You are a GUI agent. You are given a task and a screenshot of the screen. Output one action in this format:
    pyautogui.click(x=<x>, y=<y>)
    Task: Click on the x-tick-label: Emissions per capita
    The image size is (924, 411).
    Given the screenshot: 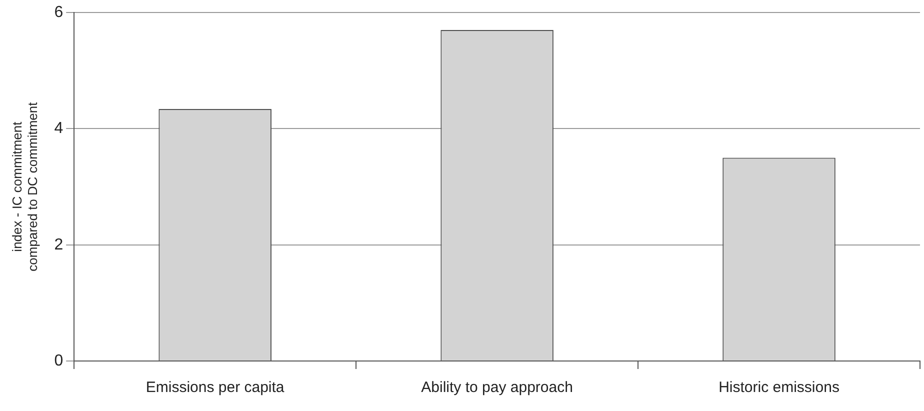 What is the action you would take?
    pyautogui.click(x=215, y=387)
    